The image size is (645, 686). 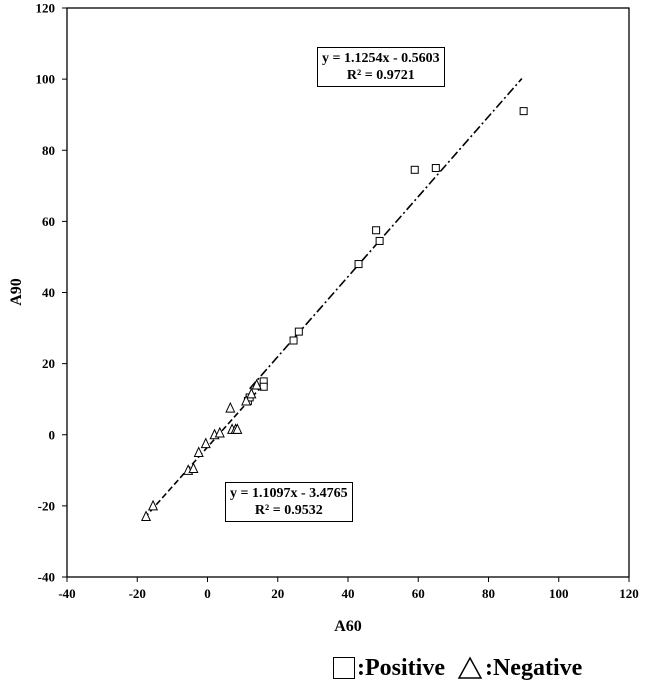 I want to click on legend-positive-label: :Positive, so click(x=401, y=667).